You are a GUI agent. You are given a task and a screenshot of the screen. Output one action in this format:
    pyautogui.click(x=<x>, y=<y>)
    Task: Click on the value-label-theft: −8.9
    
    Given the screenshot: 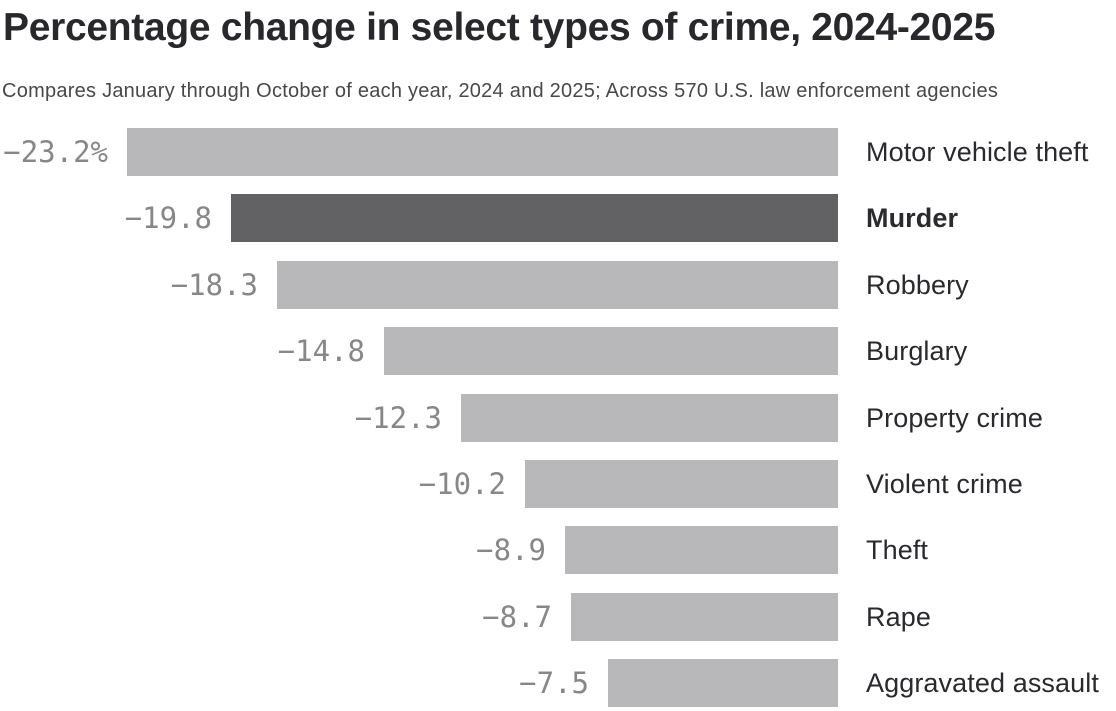 What is the action you would take?
    pyautogui.click(x=511, y=550)
    